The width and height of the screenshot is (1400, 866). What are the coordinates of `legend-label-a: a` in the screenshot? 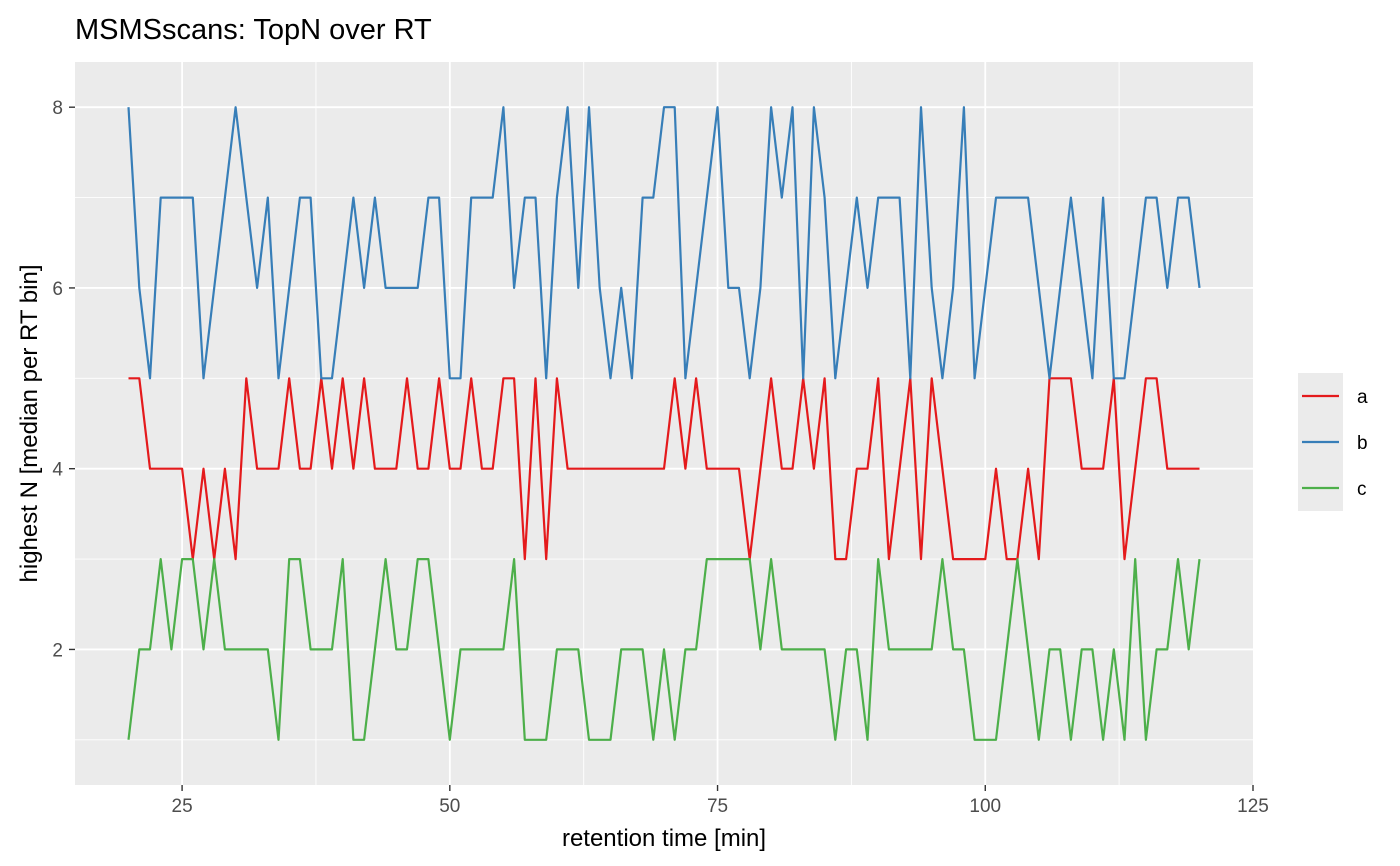 It's located at (1362, 397).